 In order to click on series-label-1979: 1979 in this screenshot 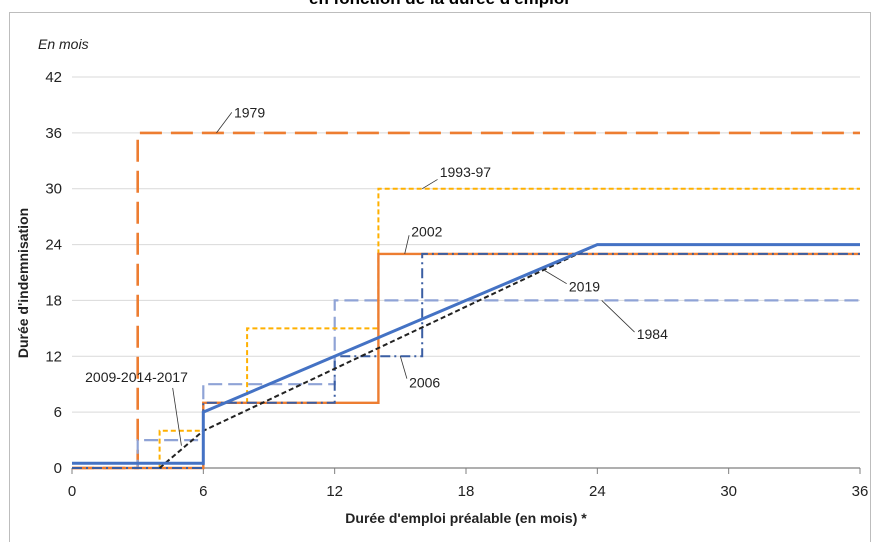, I will do `click(249, 112)`.